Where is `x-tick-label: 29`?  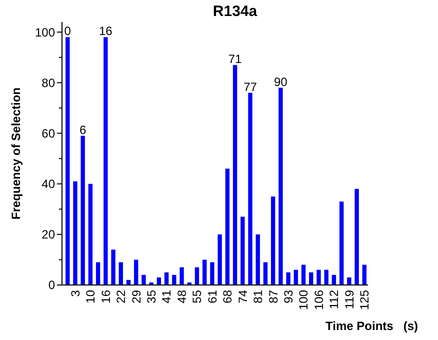
x-tick-label: 29 is located at coordinates (136, 297).